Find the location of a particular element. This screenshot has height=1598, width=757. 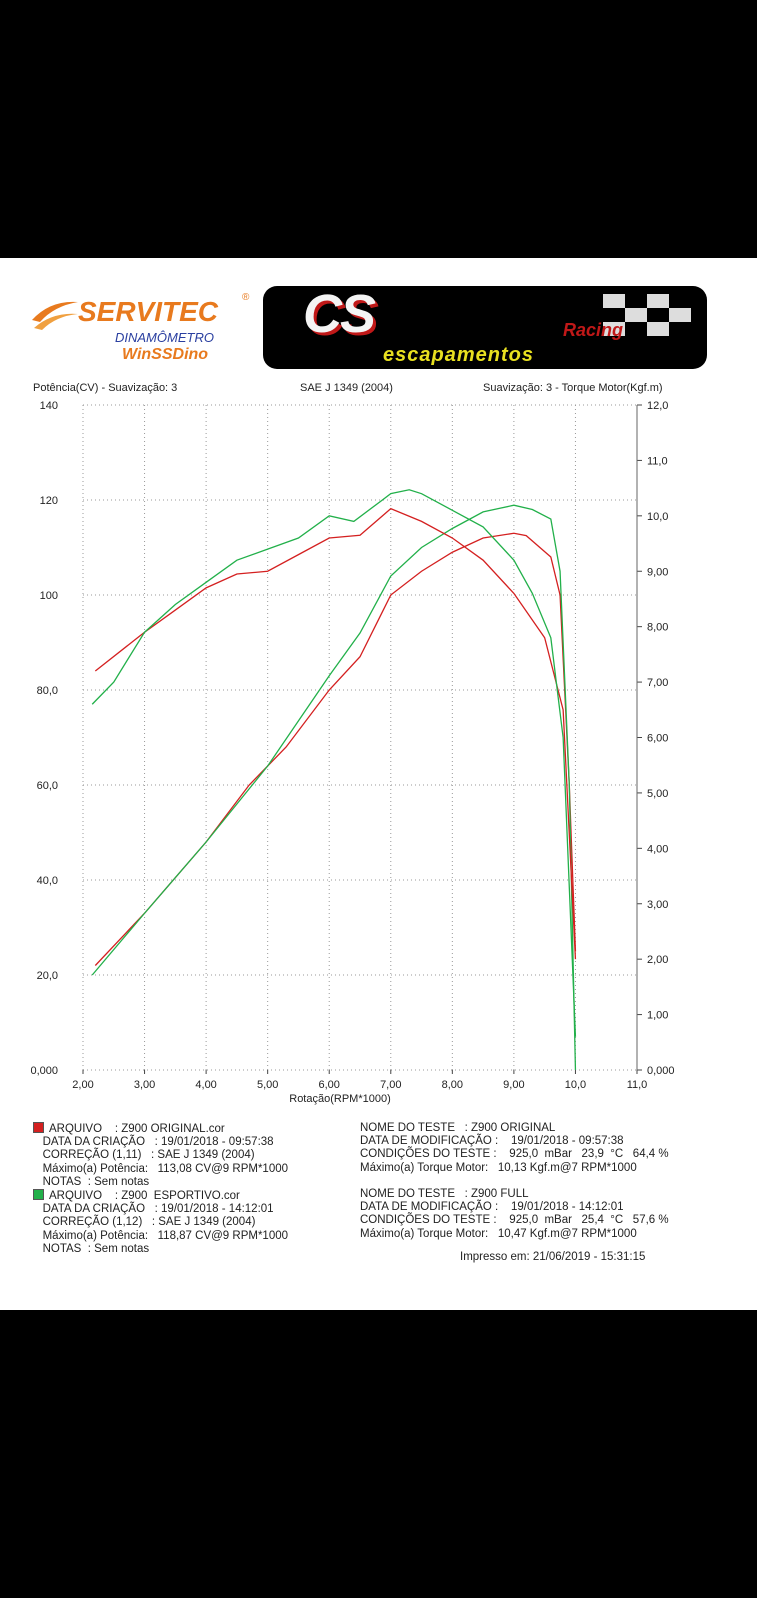

cs-racing-text: Racing is located at coordinates (593, 330).